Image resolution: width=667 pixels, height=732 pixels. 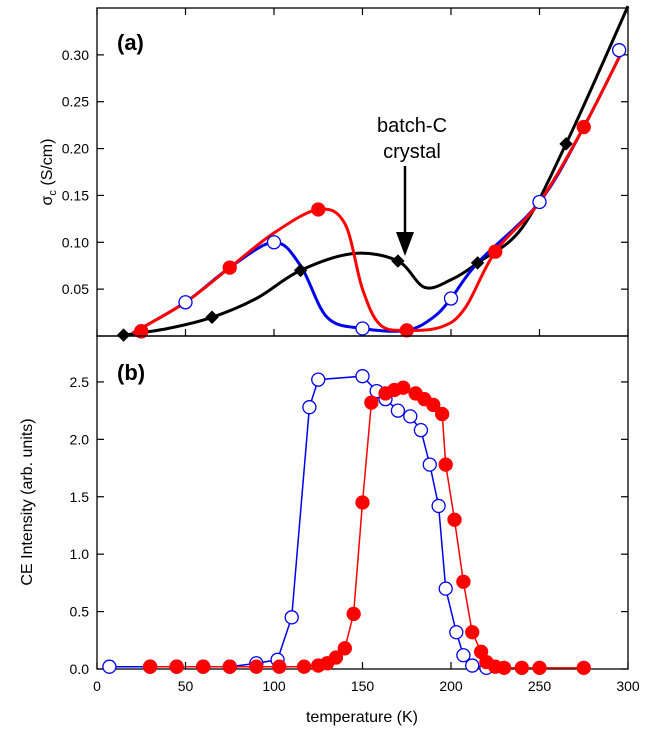 What do you see at coordinates (27, 501) in the screenshot?
I see `panel-b-ylabel: CE Intensity (arb. units)` at bounding box center [27, 501].